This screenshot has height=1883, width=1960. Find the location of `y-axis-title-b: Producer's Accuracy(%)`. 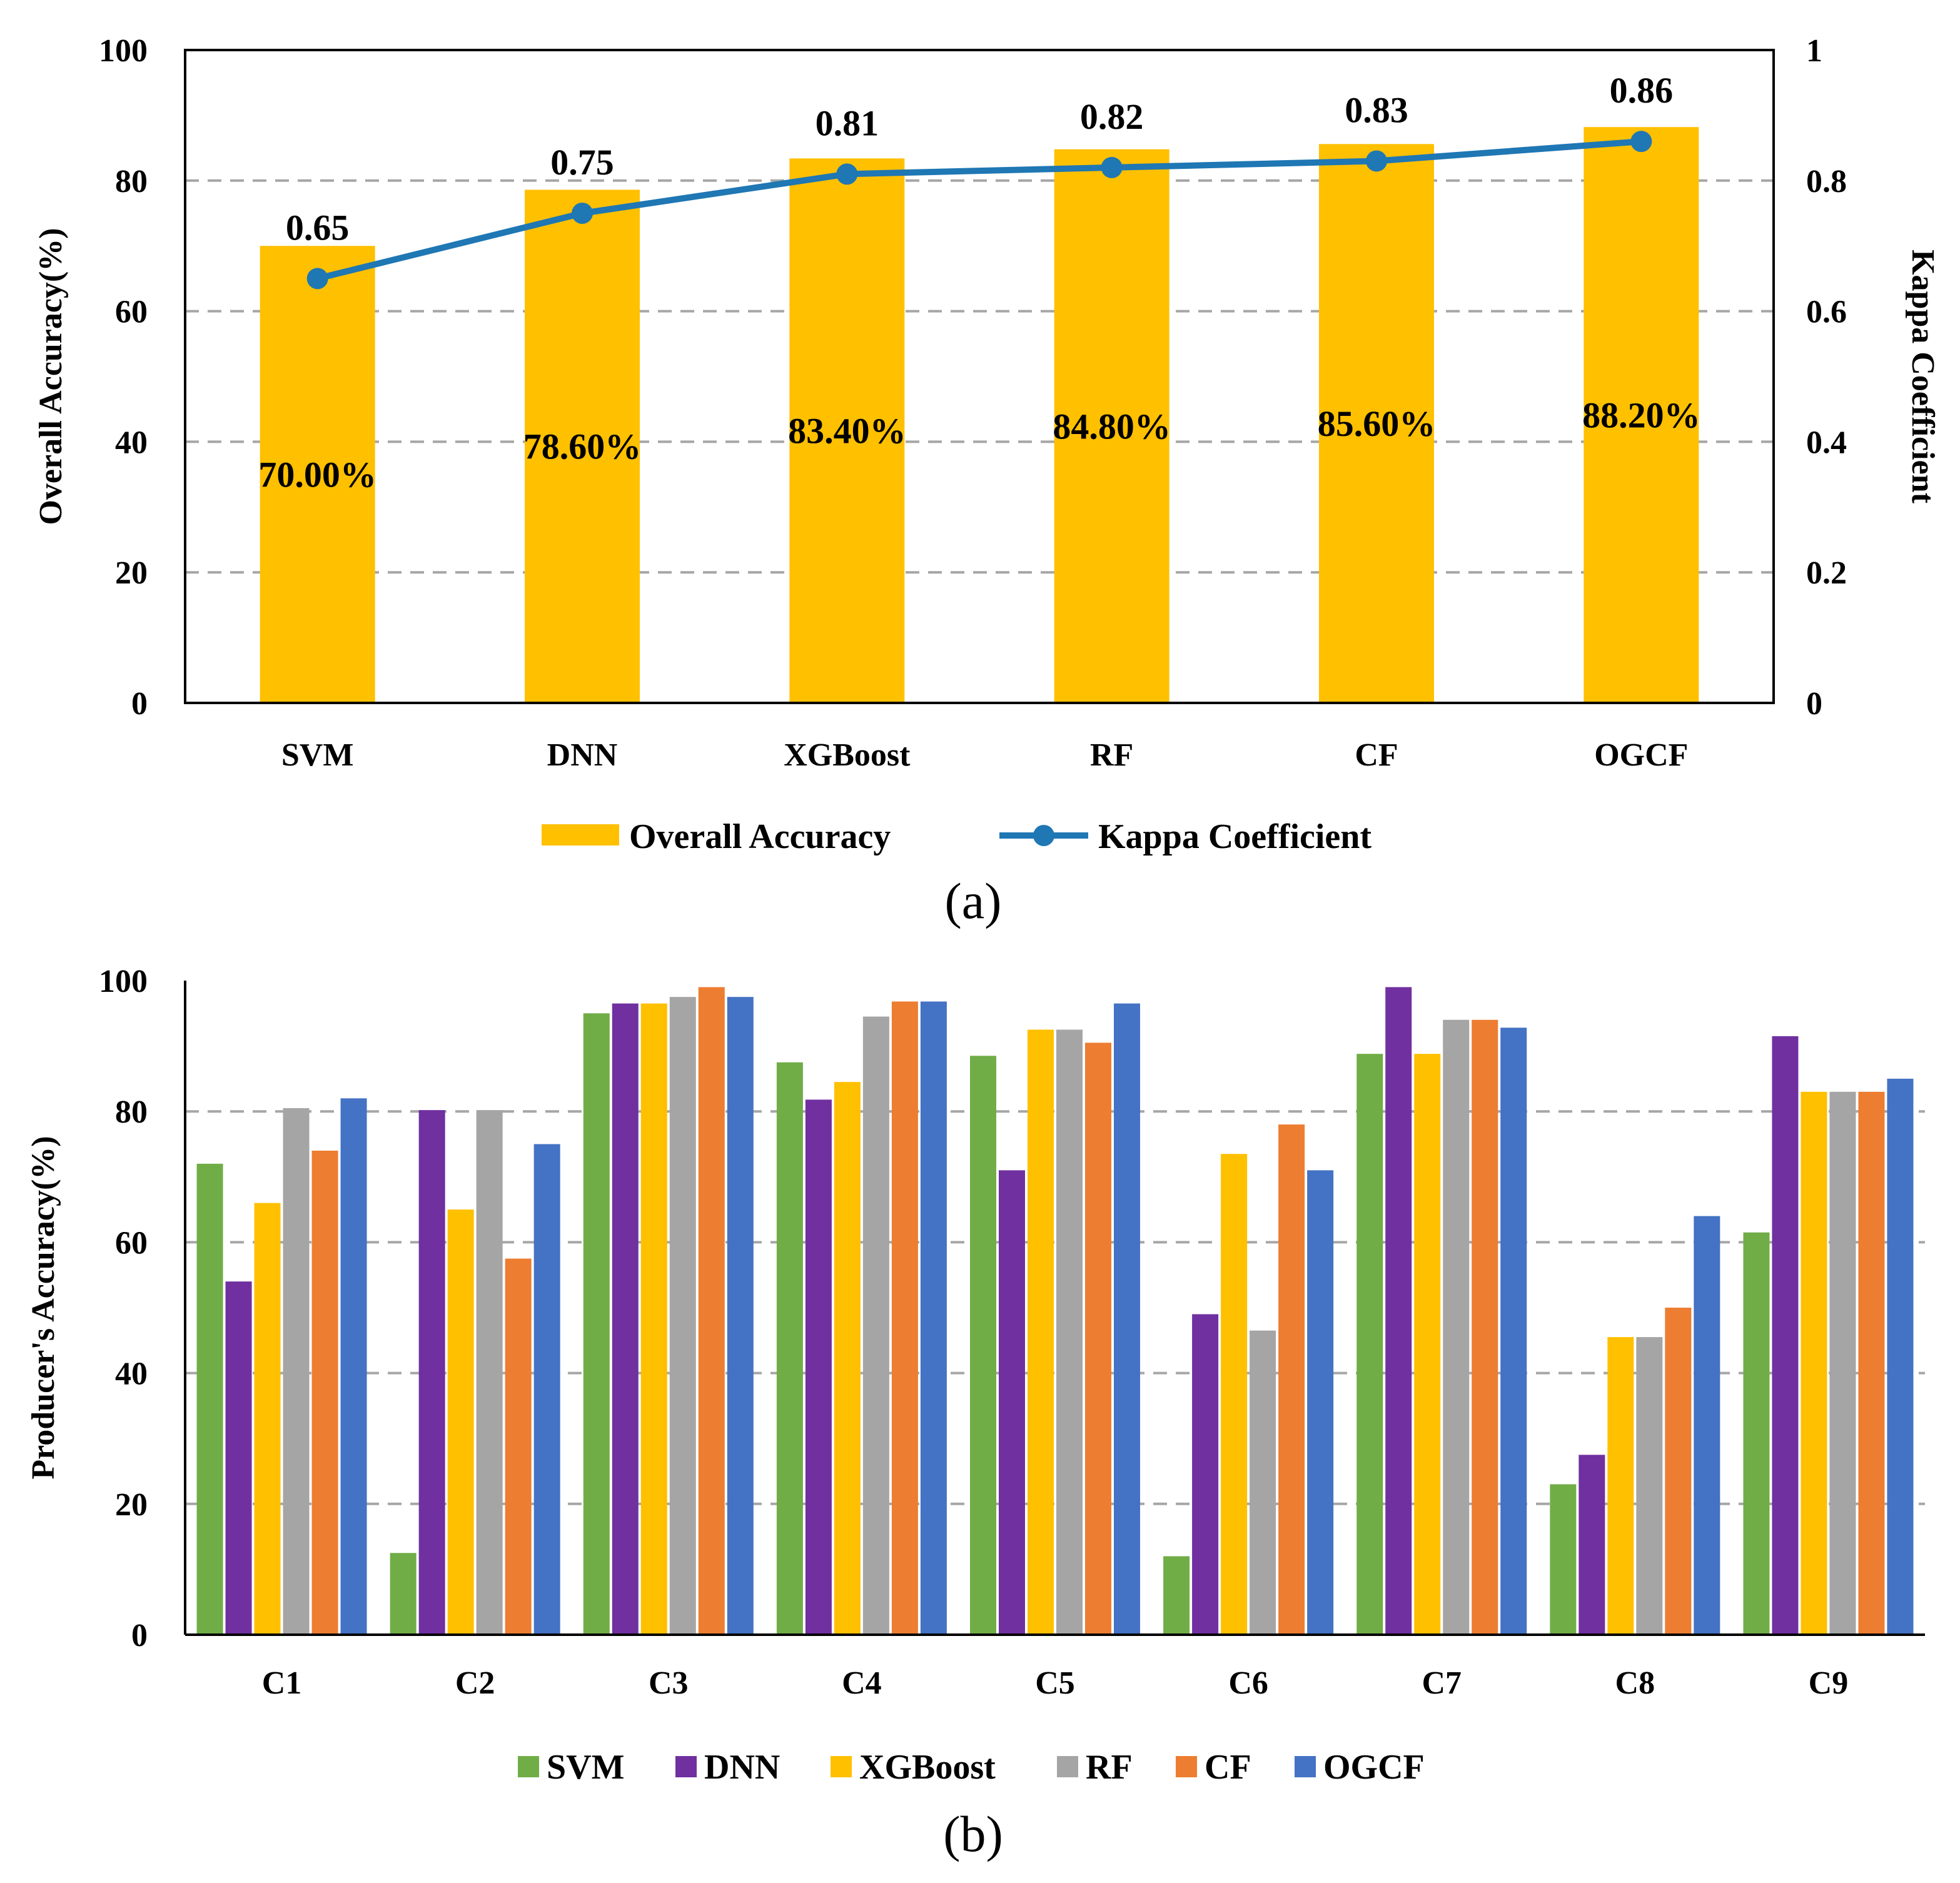

y-axis-title-b: Producer's Accuracy(%) is located at coordinates (43, 1307).